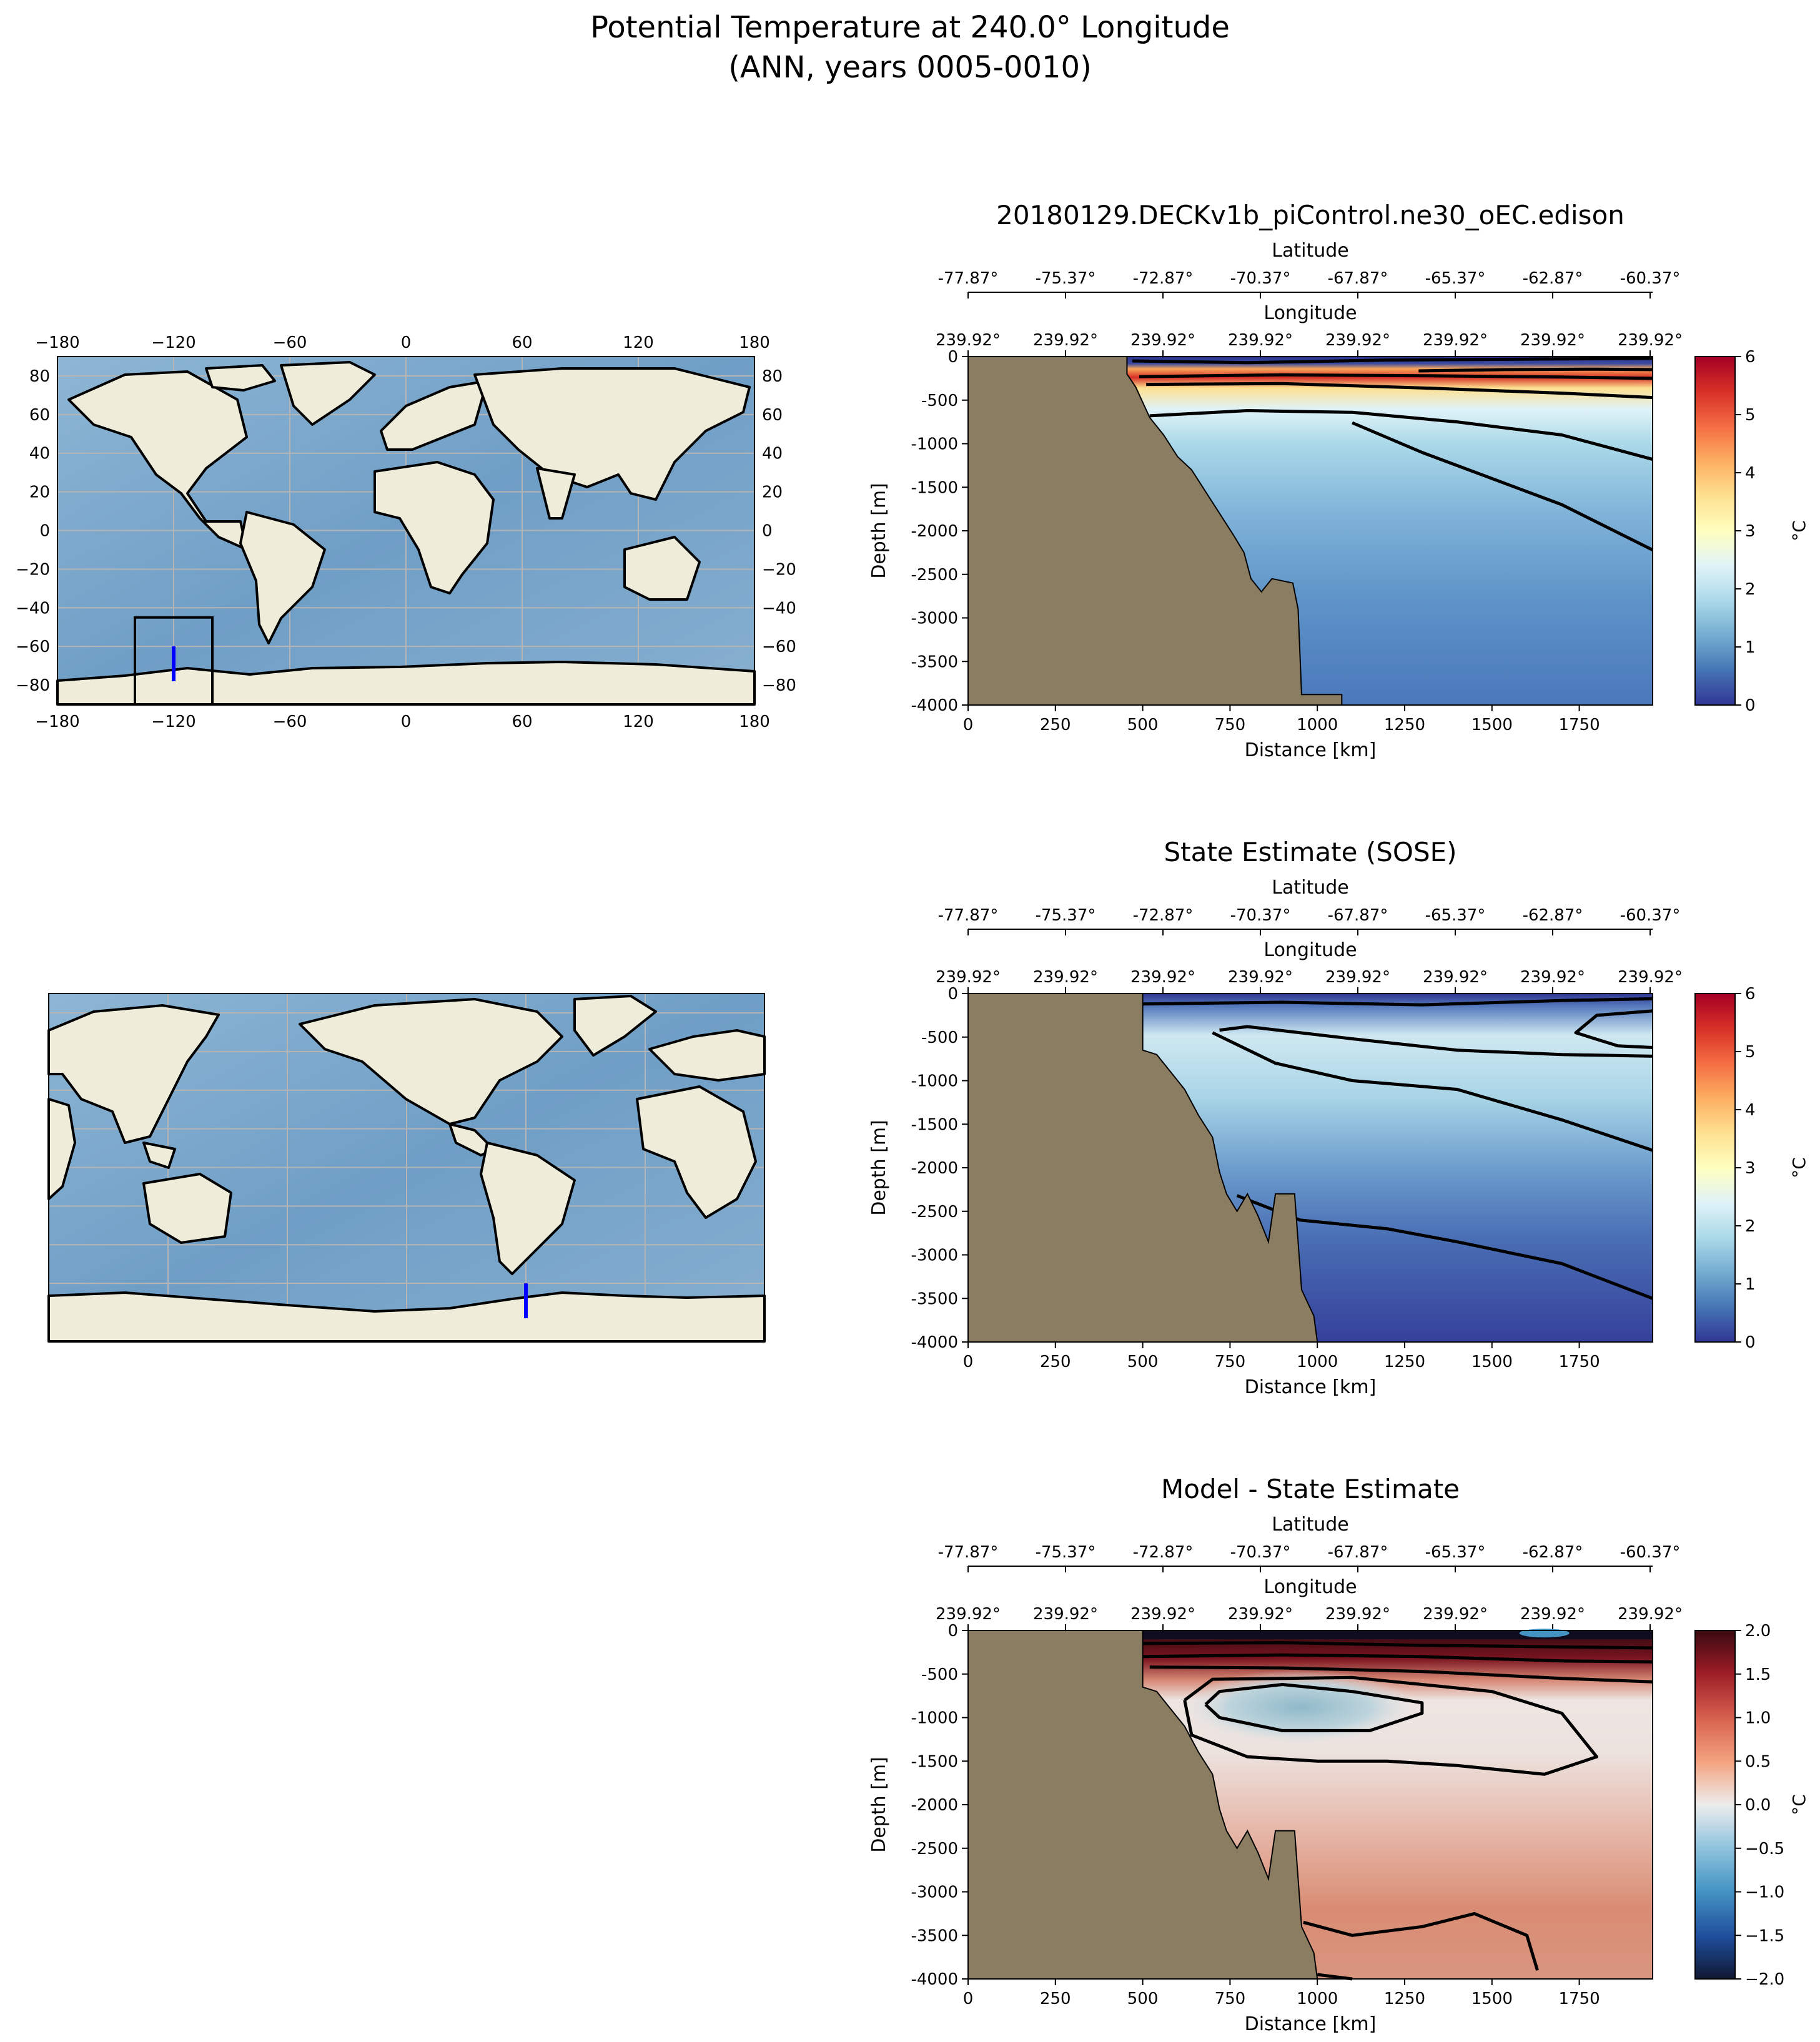 This screenshot has width=1820, height=2042. I want to click on map1-lat-tick-left: 80, so click(40, 377).